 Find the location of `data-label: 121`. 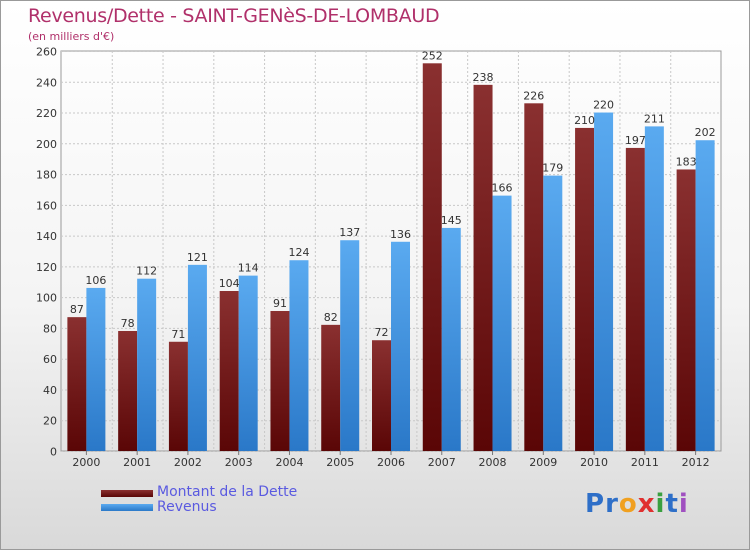

data-label: 121 is located at coordinates (197, 257).